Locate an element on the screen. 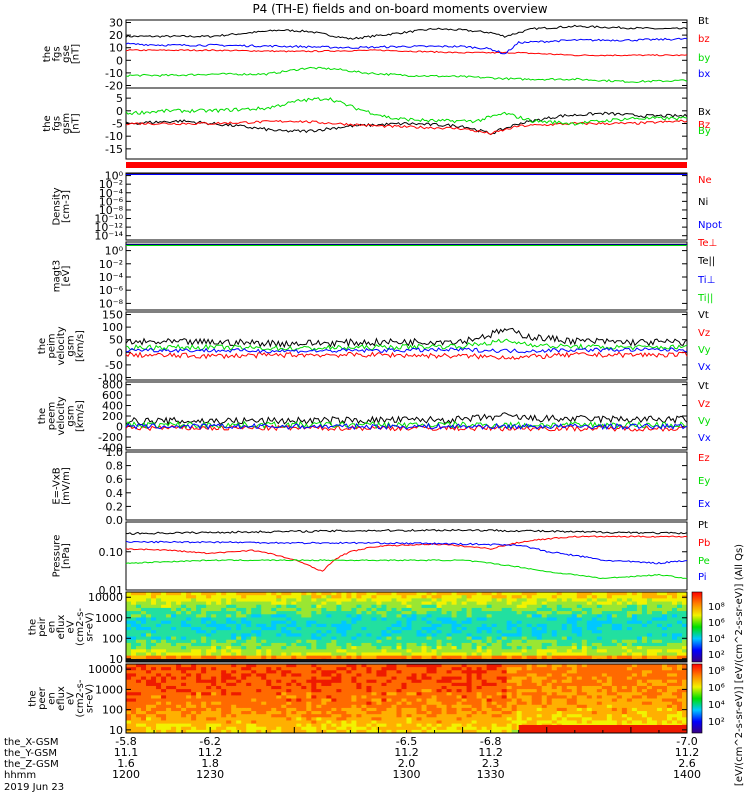 Image resolution: width=750 pixels, height=800 pixels. y-axis-label: the is located at coordinates (33, 627).